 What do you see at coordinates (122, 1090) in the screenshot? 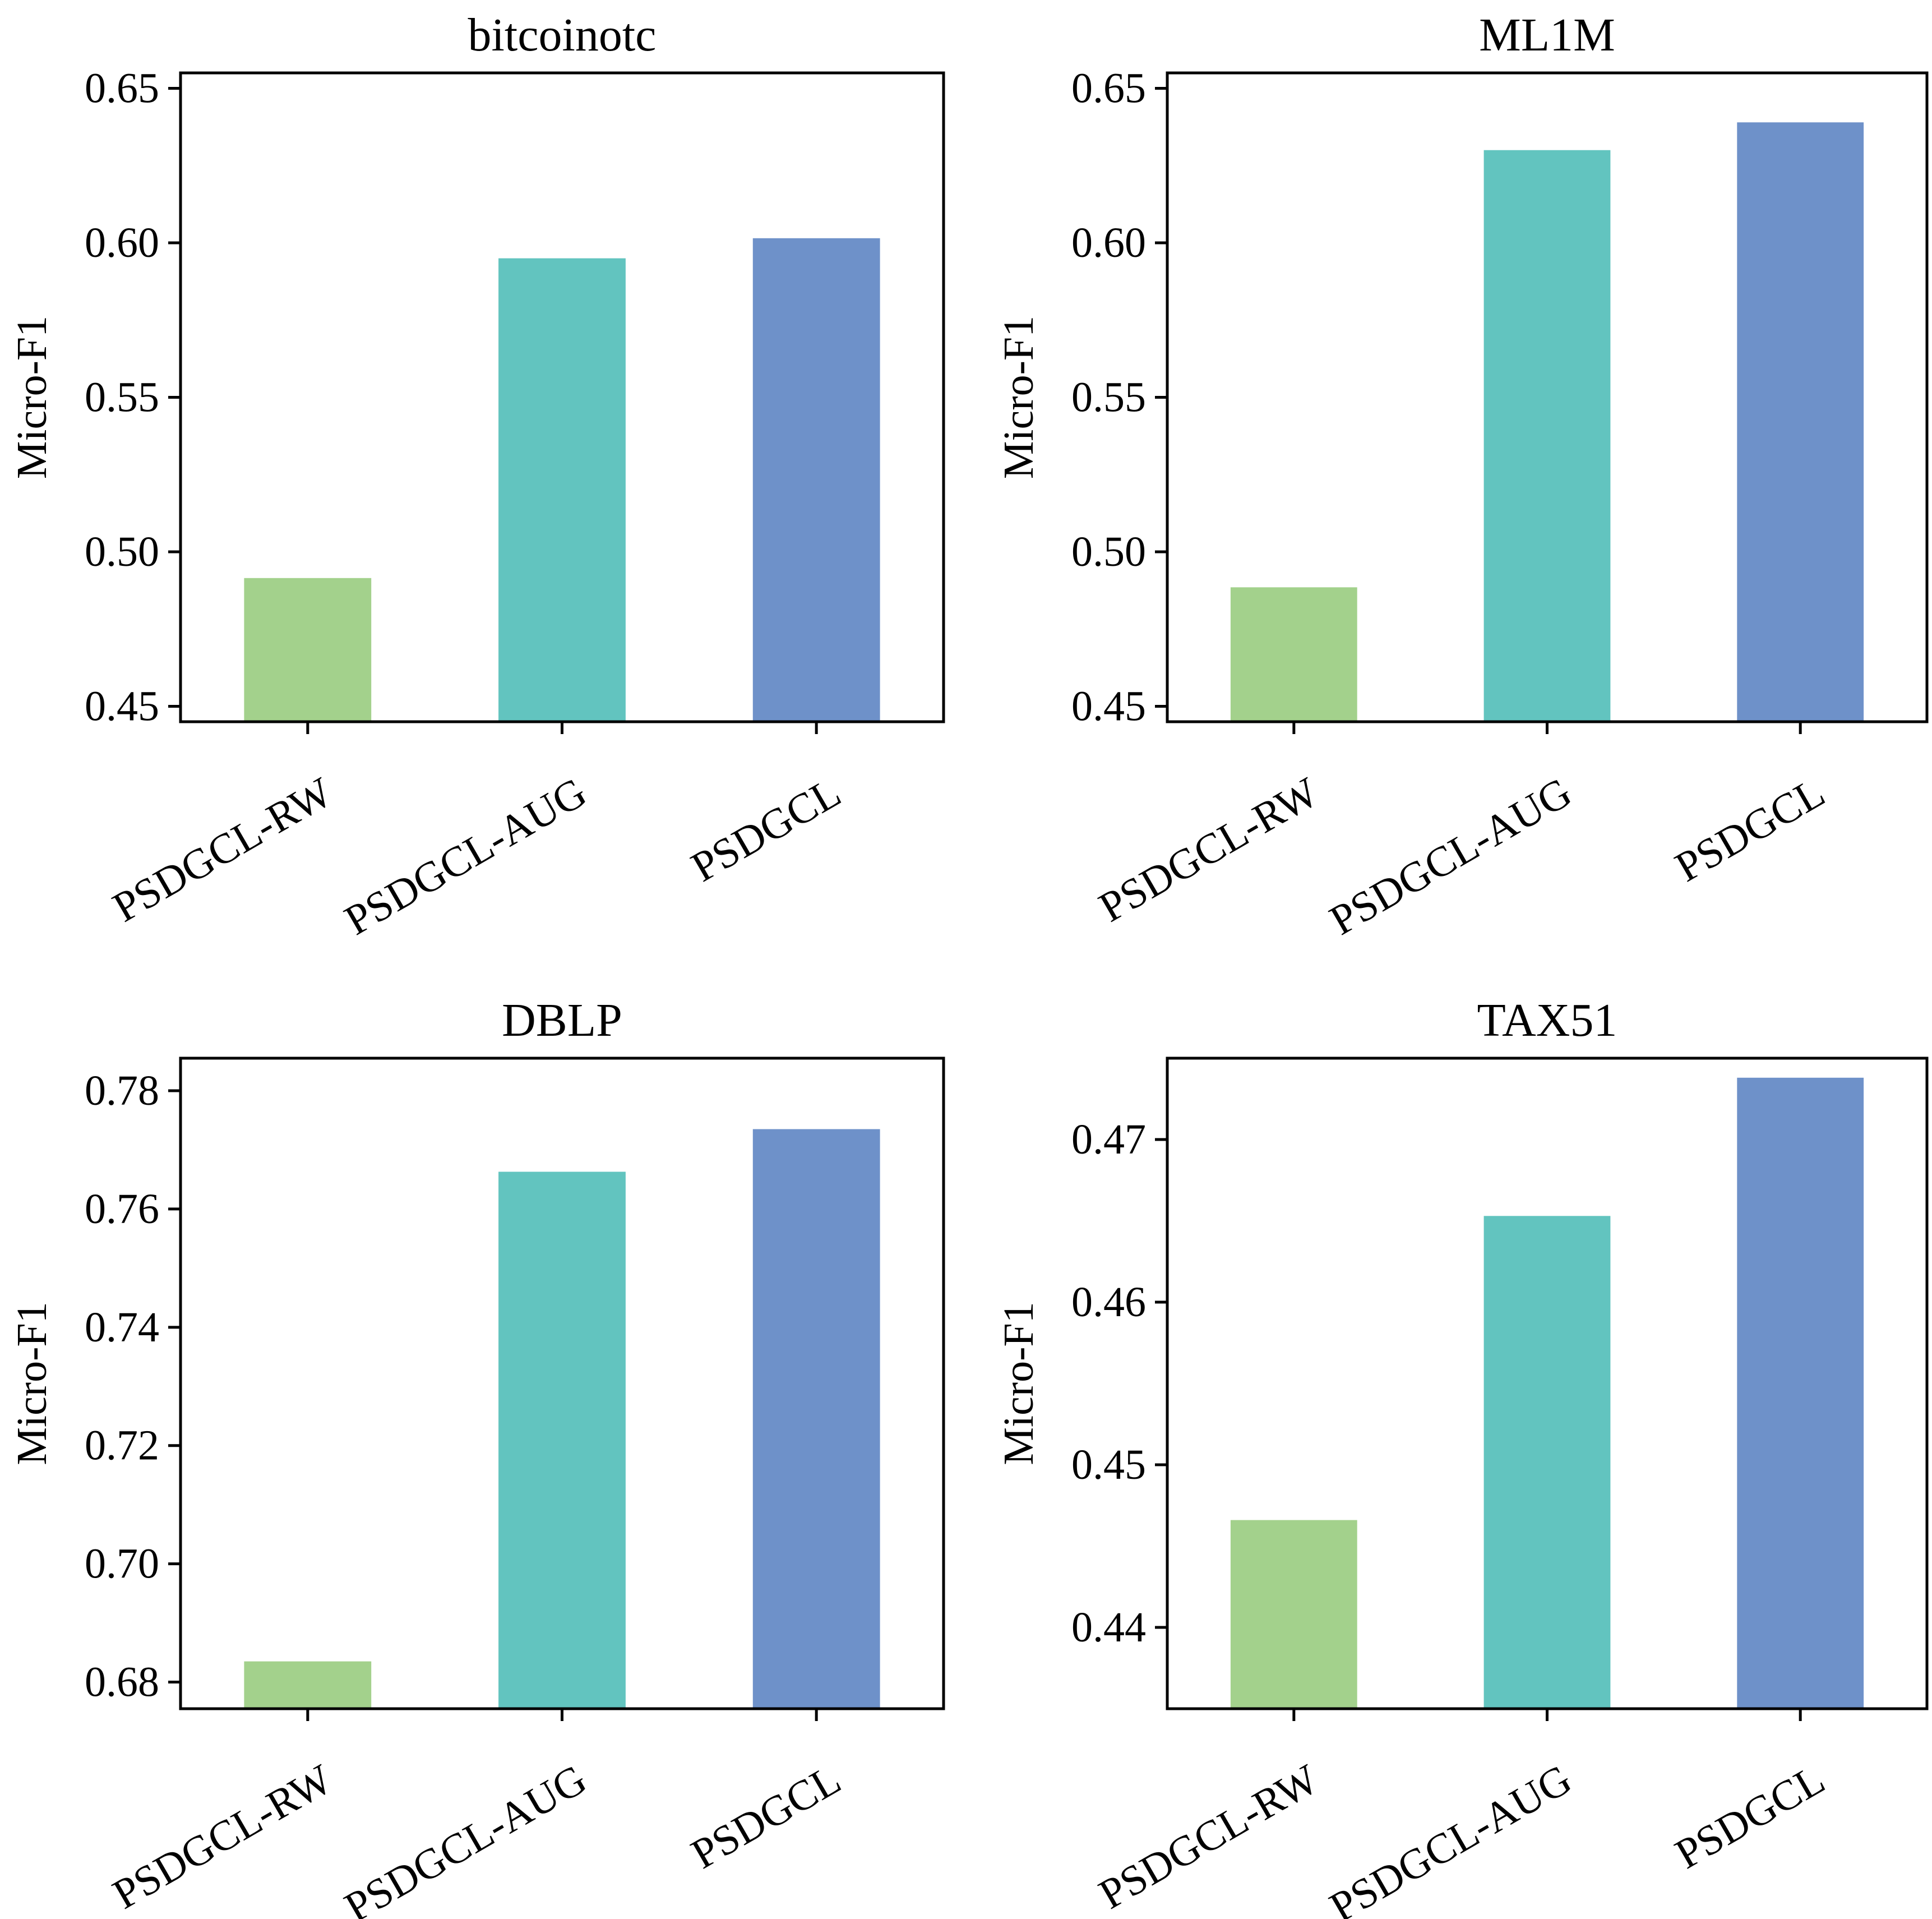
I see `y-tick-label: 0.78` at bounding box center [122, 1090].